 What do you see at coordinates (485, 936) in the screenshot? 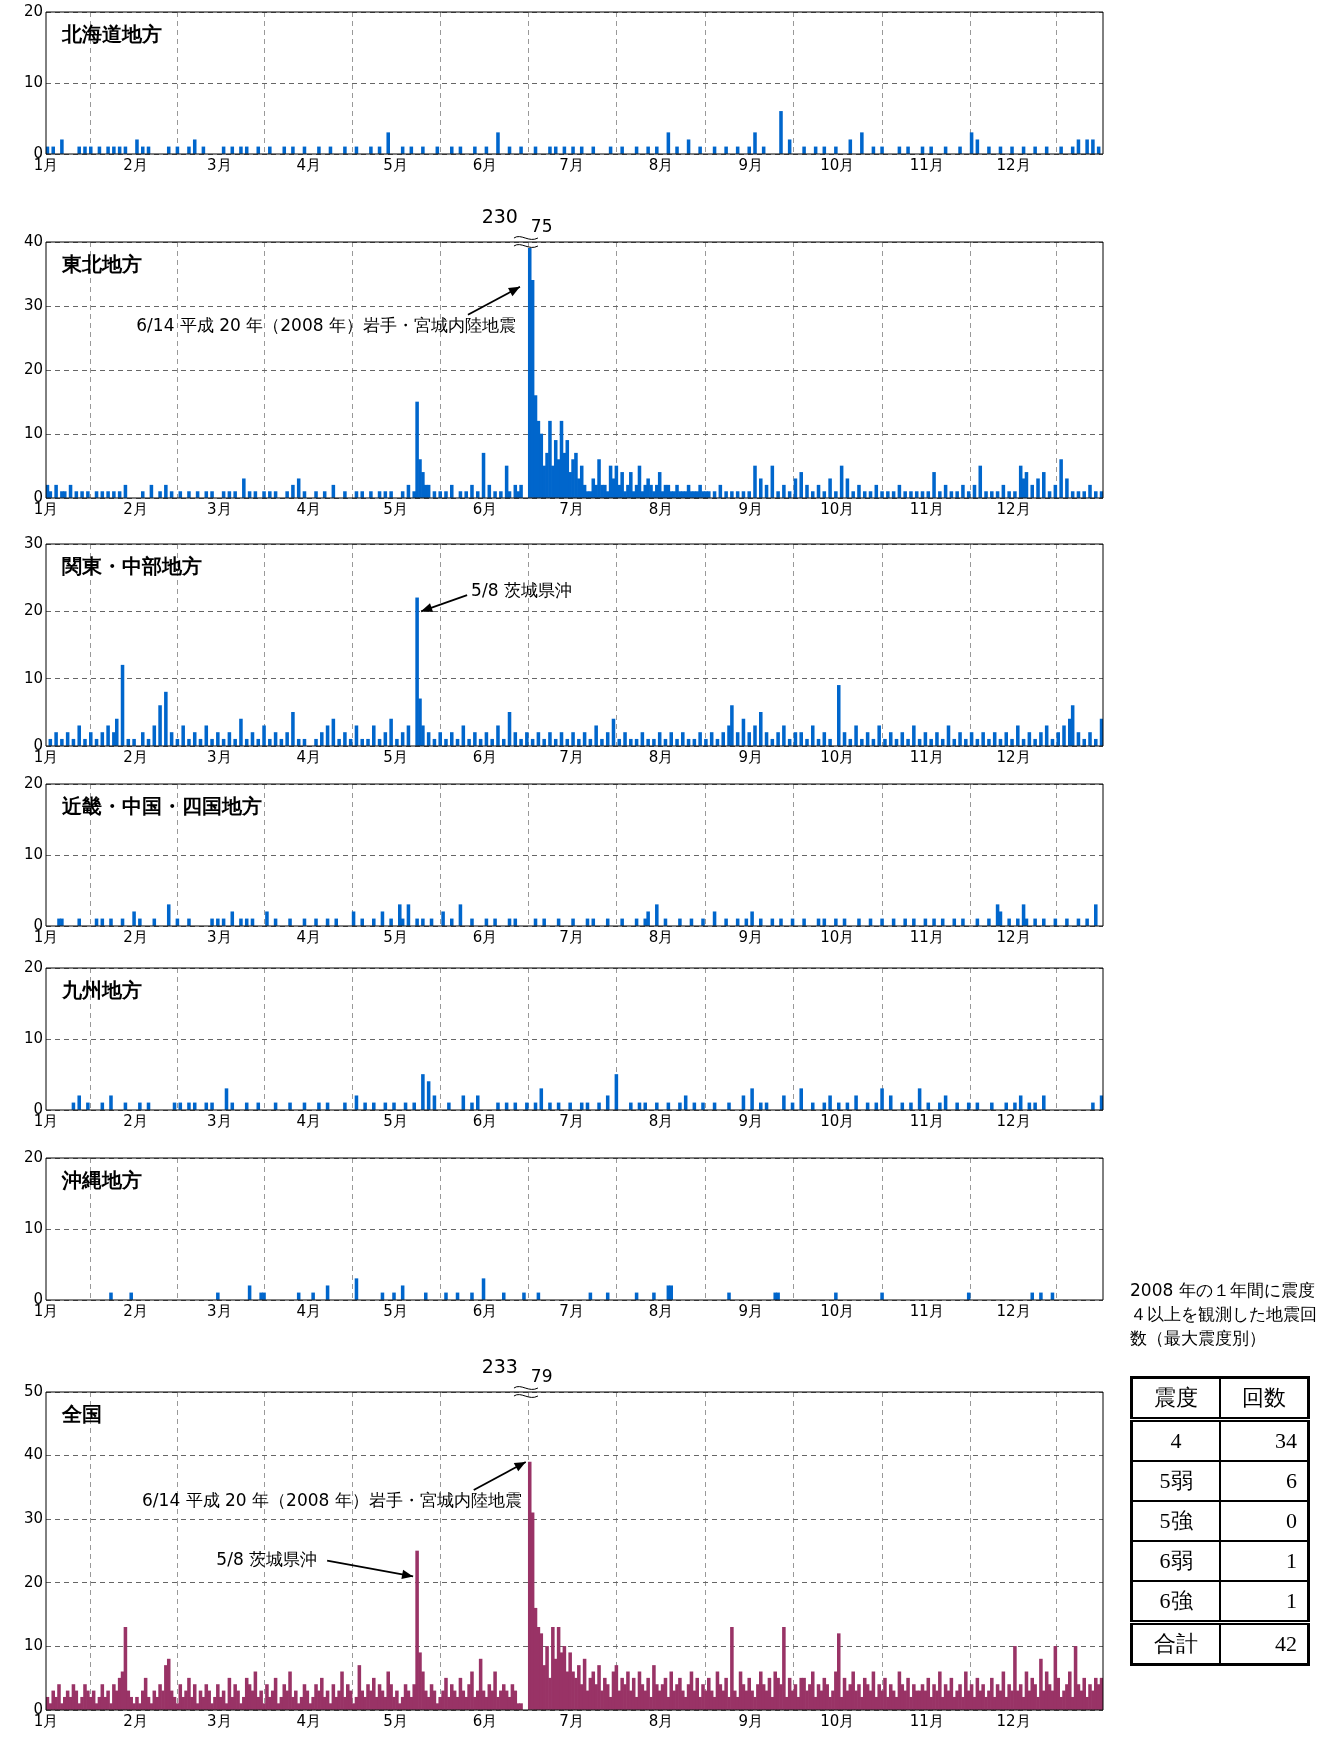
I see `x-tick-label: 6月` at bounding box center [485, 936].